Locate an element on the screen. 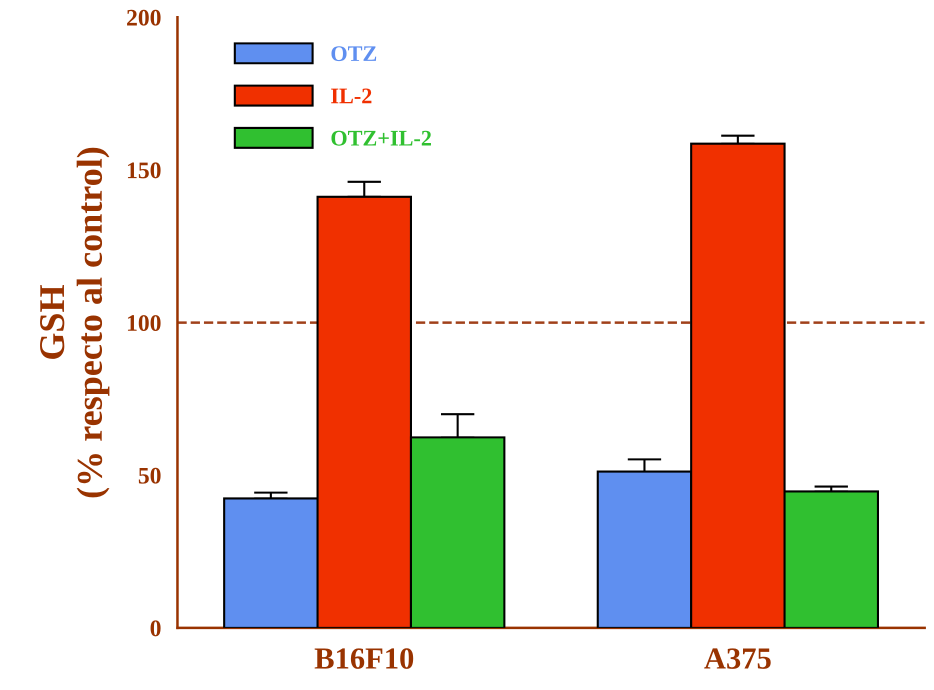 This screenshot has width=934, height=690. y-tick-label: 200 is located at coordinates (144, 18).